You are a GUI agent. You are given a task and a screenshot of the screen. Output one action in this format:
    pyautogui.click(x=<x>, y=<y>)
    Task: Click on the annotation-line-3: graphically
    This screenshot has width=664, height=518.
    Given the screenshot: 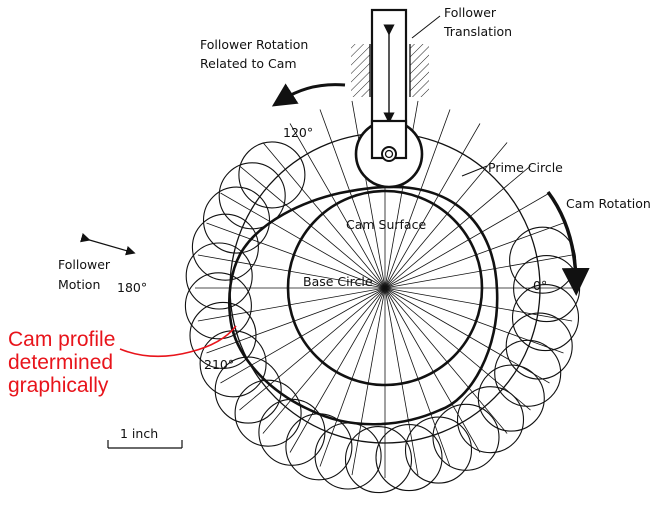 What is the action you would take?
    pyautogui.click(x=58, y=385)
    